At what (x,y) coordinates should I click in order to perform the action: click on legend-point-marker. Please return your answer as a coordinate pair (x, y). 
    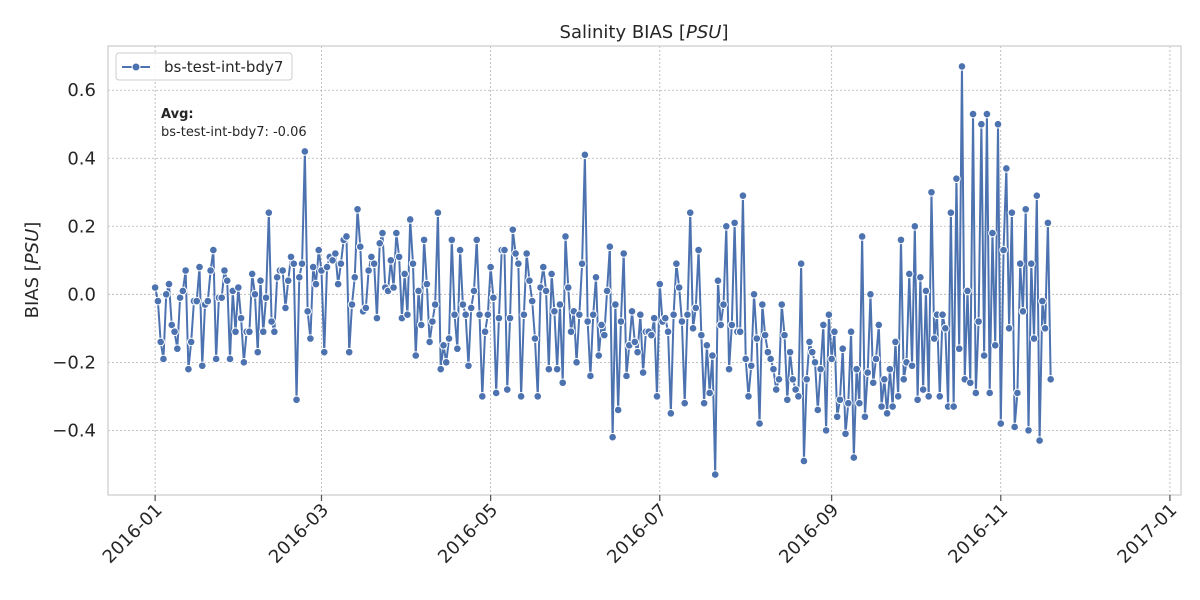
    Looking at the image, I should click on (136, 67).